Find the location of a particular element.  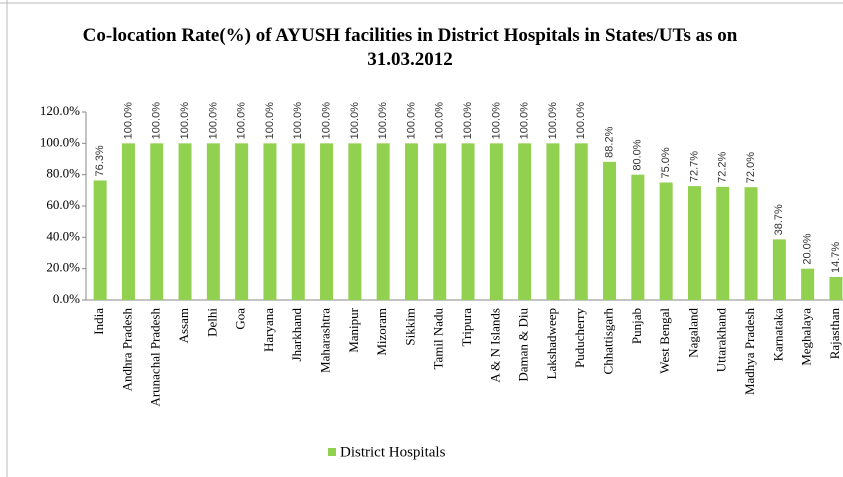

data-label: 80.0% is located at coordinates (638, 154).